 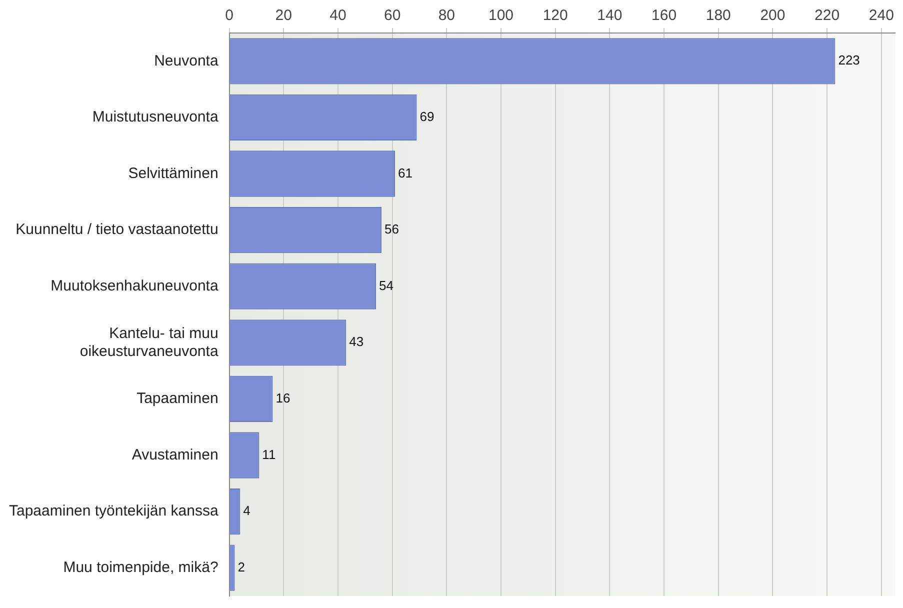 What do you see at coordinates (827, 15) in the screenshot?
I see `x-tick-label: 220` at bounding box center [827, 15].